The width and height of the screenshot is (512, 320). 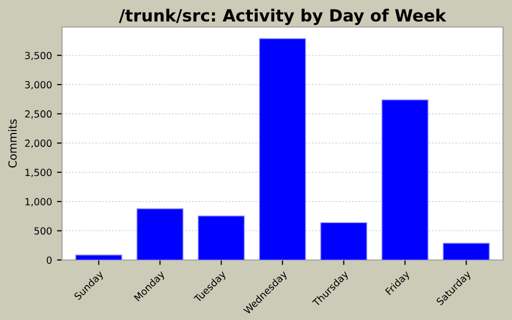 What do you see at coordinates (49, 260) in the screenshot?
I see `y-tick-label: 0` at bounding box center [49, 260].